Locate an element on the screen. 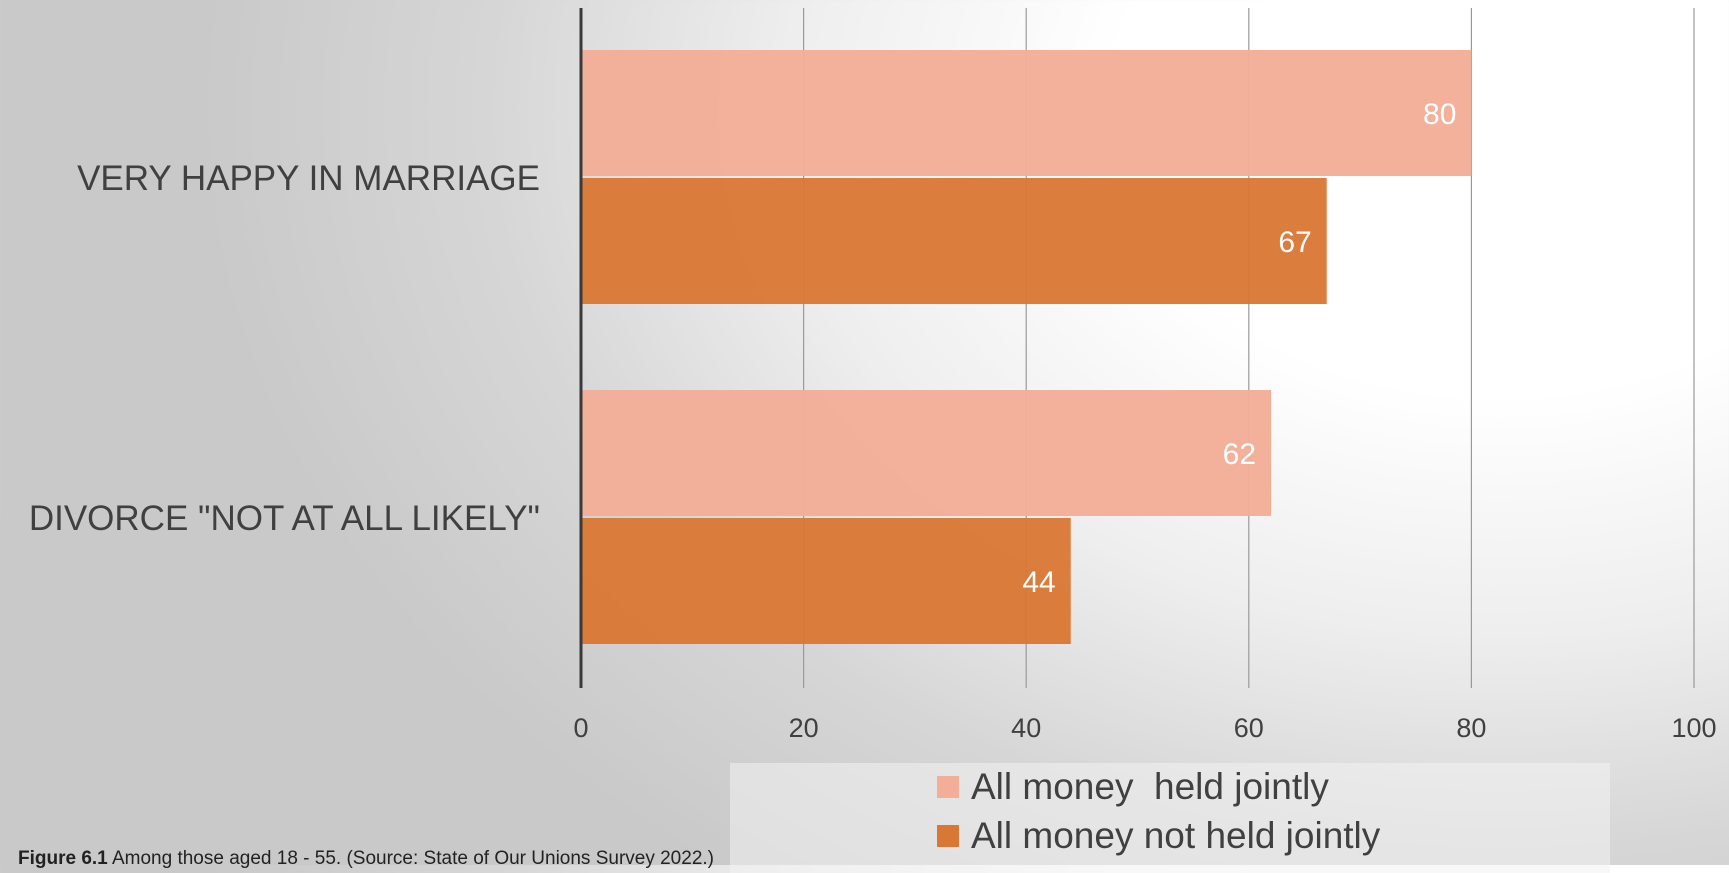  bar-value-label-very-happy-in-marriage-series-1: 80 is located at coordinates (1439, 114).